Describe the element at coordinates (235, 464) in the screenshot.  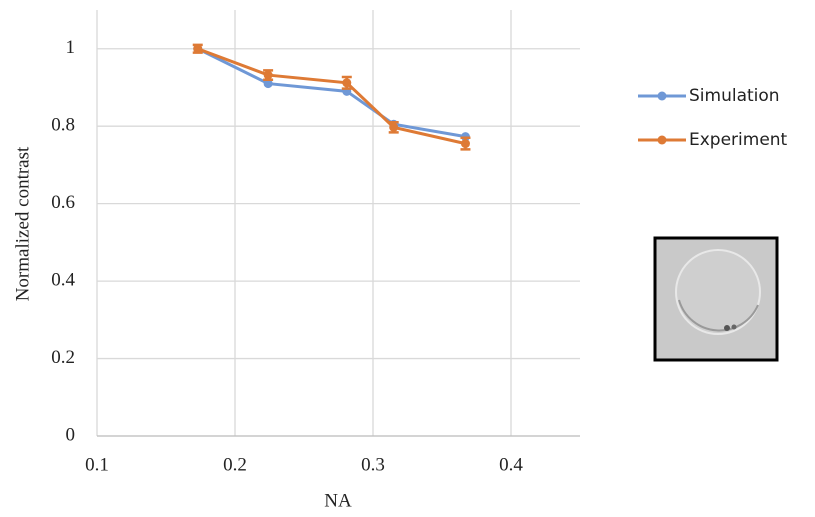
I see `x-tick-label: 0.2` at that location.